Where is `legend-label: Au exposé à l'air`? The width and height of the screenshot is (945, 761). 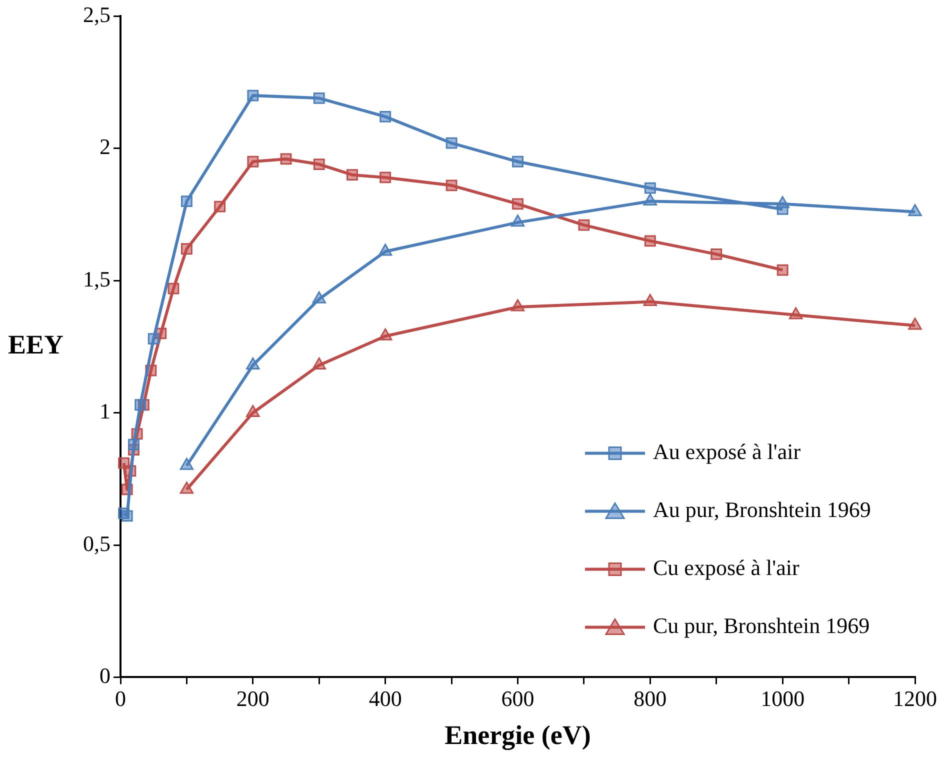
legend-label: Au exposé à l'air is located at coordinates (727, 451).